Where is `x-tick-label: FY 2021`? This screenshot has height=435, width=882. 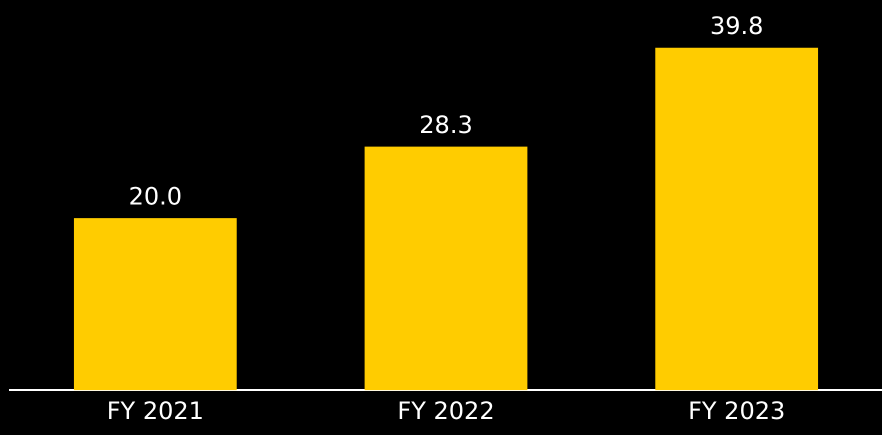
x-tick-label: FY 2021 is located at coordinates (155, 410).